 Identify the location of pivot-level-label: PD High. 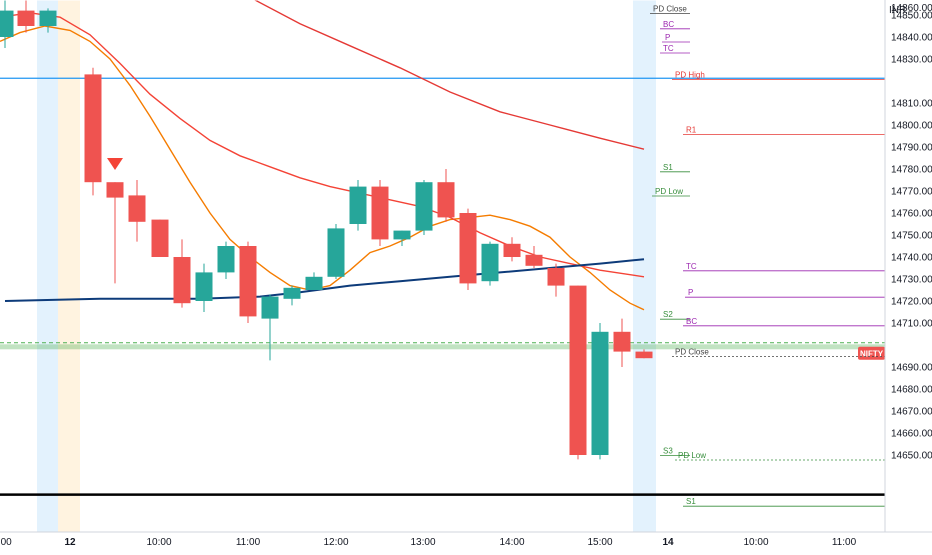
(690, 74).